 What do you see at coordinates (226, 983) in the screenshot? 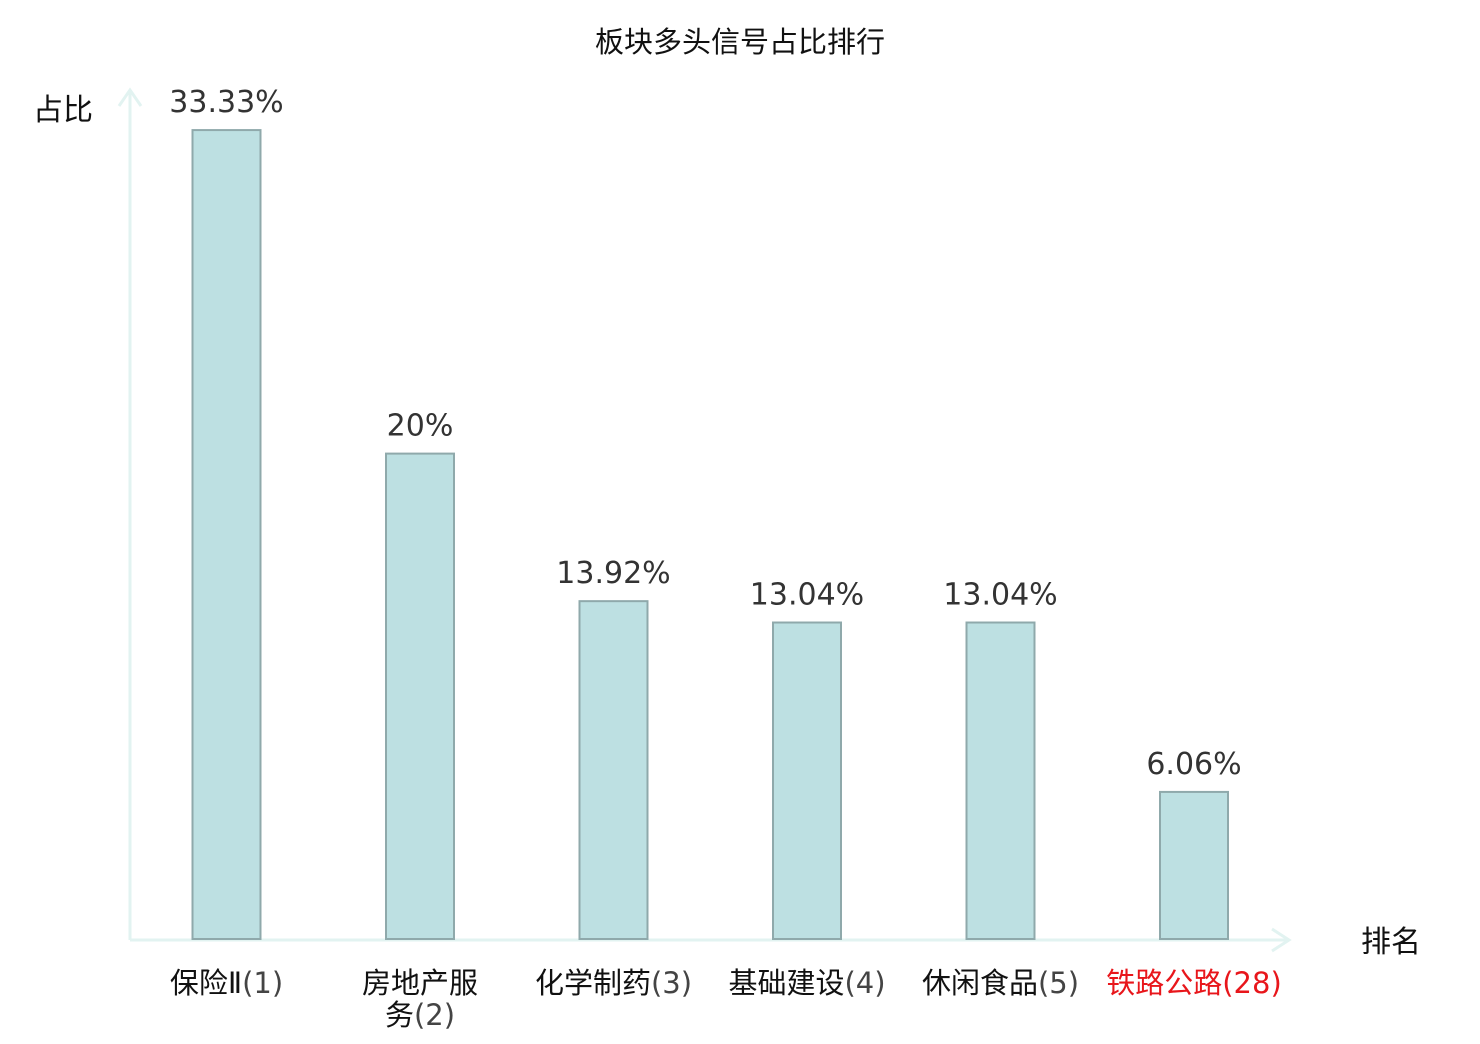
I see `category-label: 保险Ⅱ(1)` at bounding box center [226, 983].